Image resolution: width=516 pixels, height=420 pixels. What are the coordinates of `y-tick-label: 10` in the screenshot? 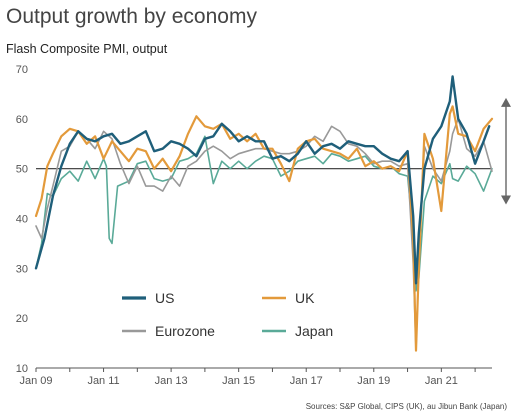 It's located at (22, 369).